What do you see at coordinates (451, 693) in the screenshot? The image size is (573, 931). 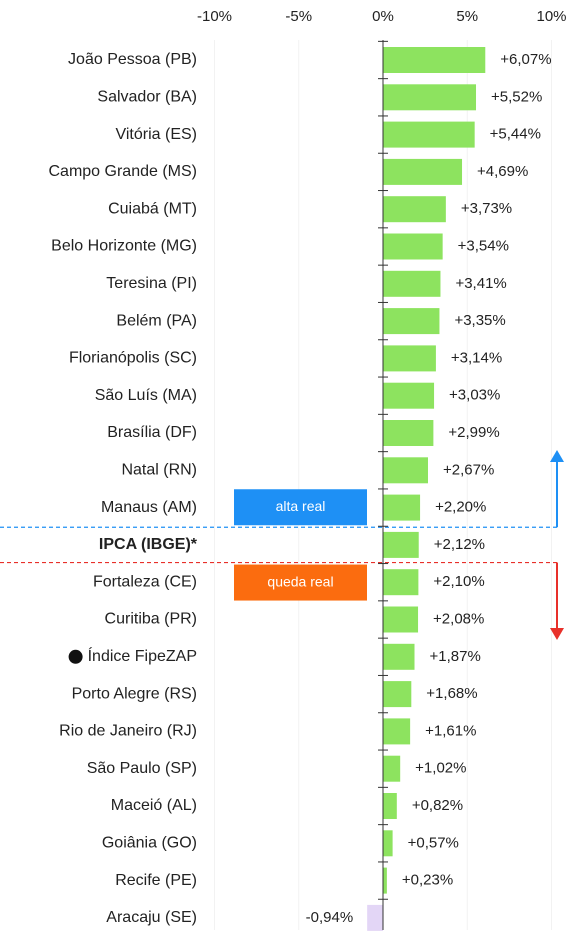 I see `value-label: +1,68%` at bounding box center [451, 693].